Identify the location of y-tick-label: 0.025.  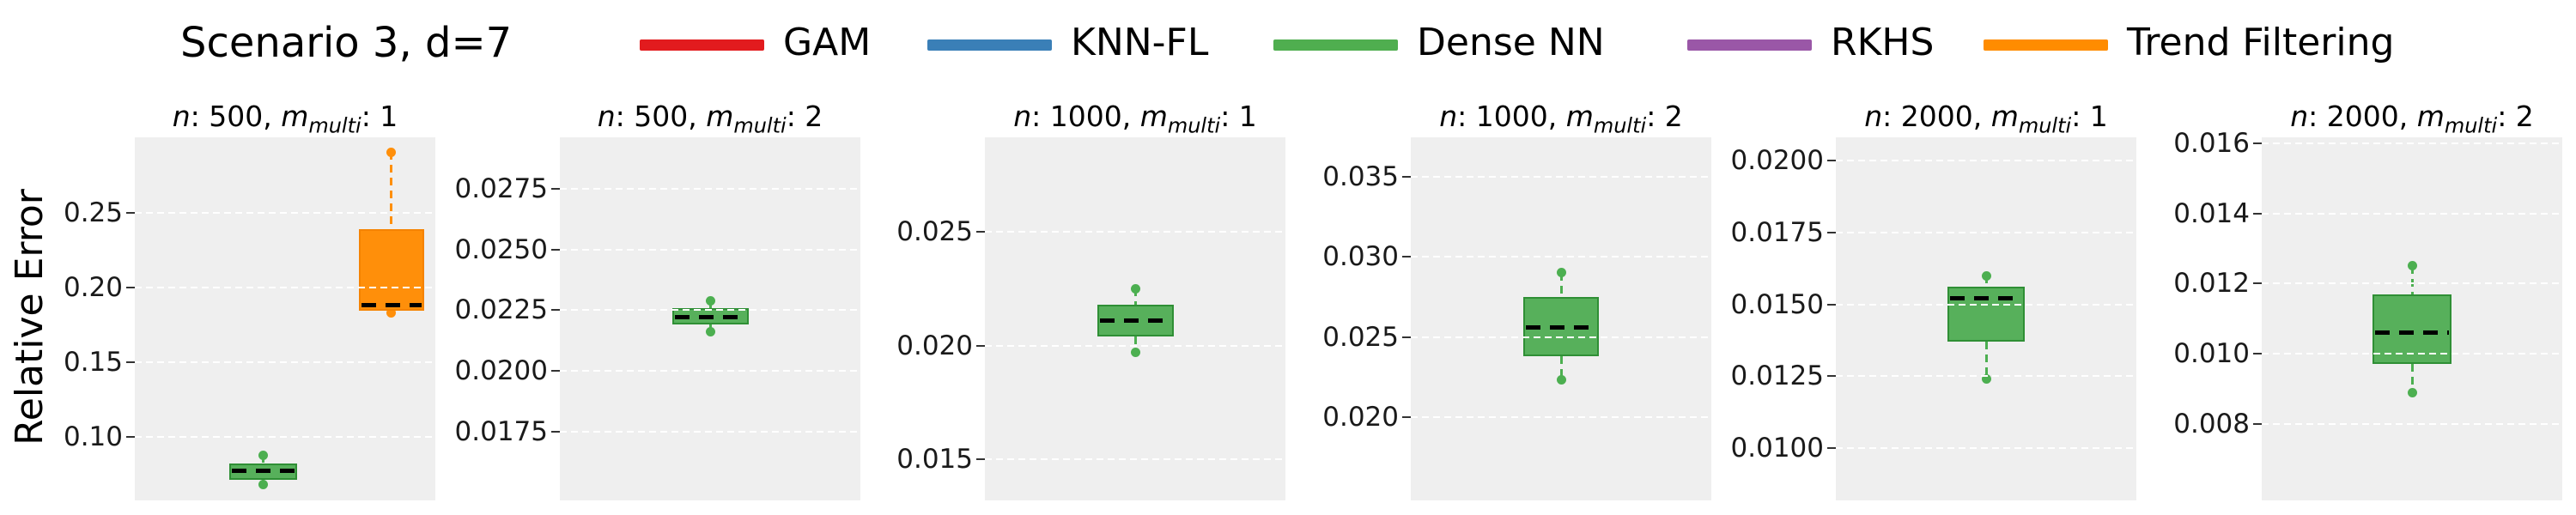
(935, 231).